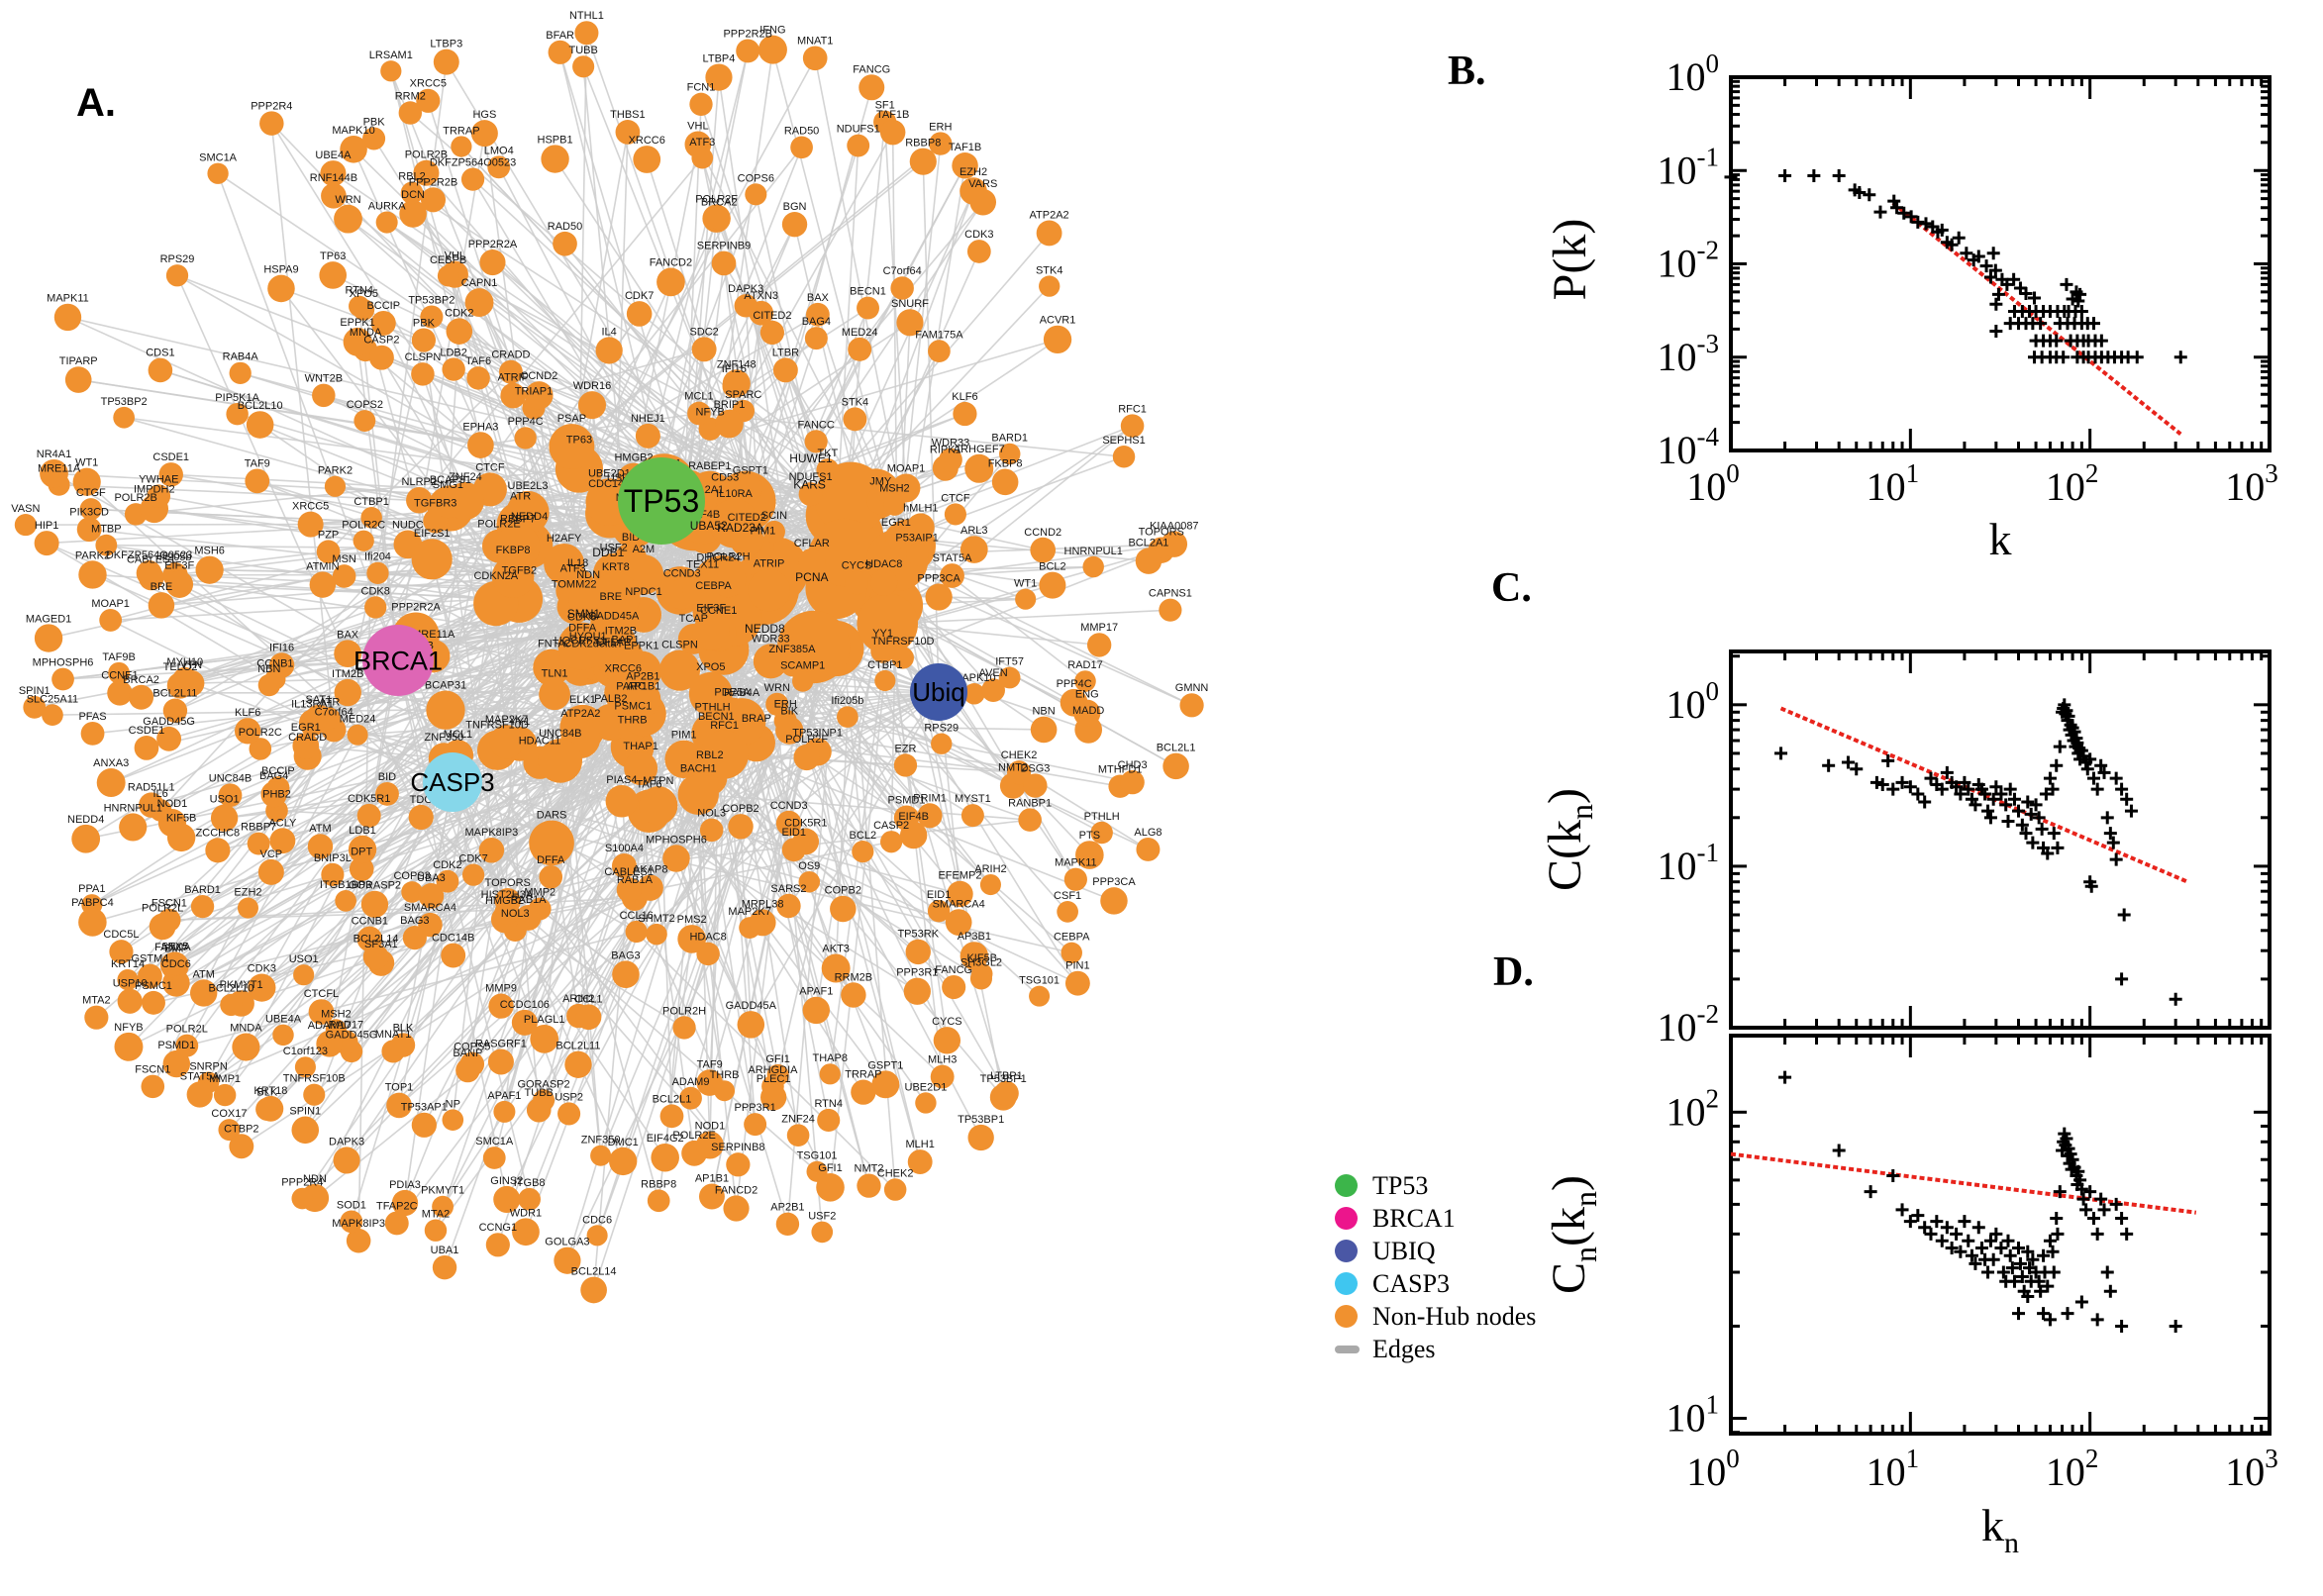 Image resolution: width=2323 pixels, height=1596 pixels. I want to click on x-tick-label: 10¹, so click(1894, 1469).